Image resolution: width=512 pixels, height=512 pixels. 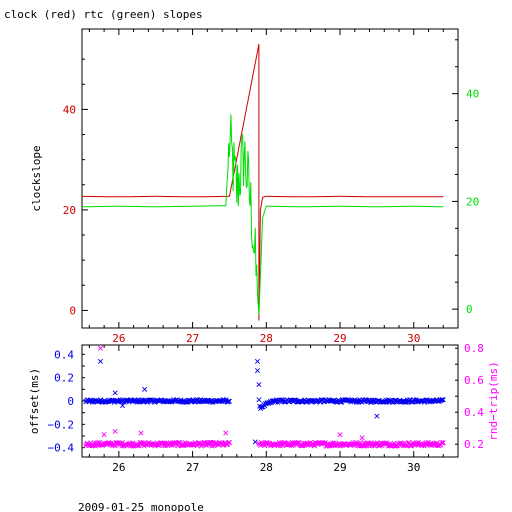 I want to click on y2-axis-label: rnd−trip(ms), so click(x=493, y=400).